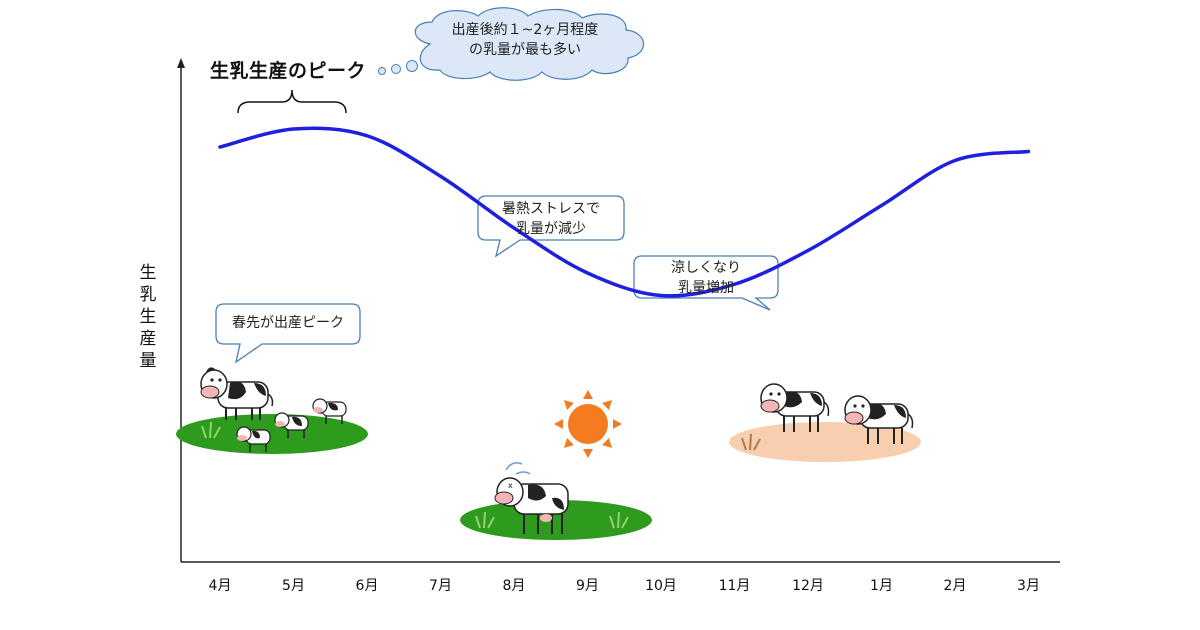  What do you see at coordinates (220, 147) in the screenshot?
I see `data-point-4月` at bounding box center [220, 147].